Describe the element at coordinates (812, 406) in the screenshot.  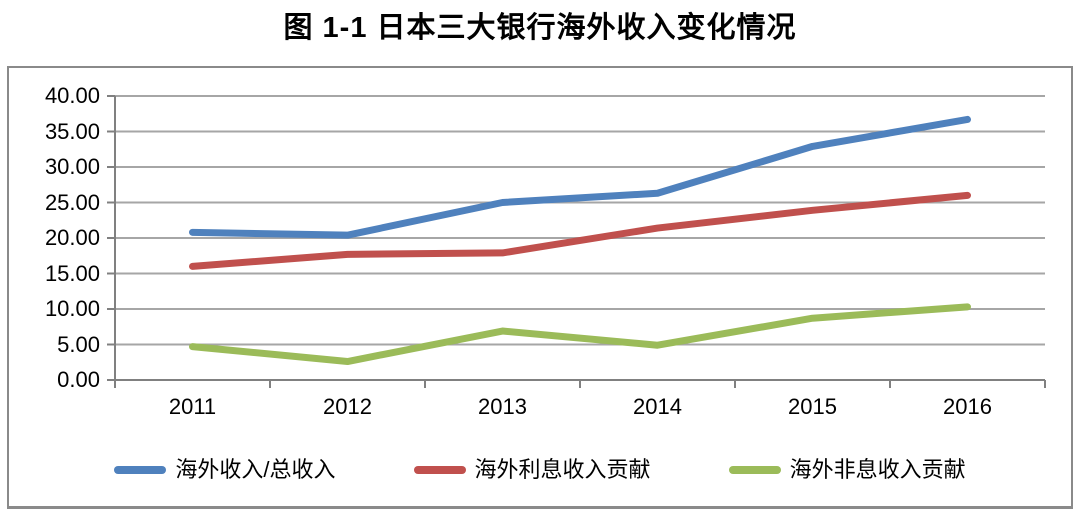
I see `x-axis-label: 2015` at that location.